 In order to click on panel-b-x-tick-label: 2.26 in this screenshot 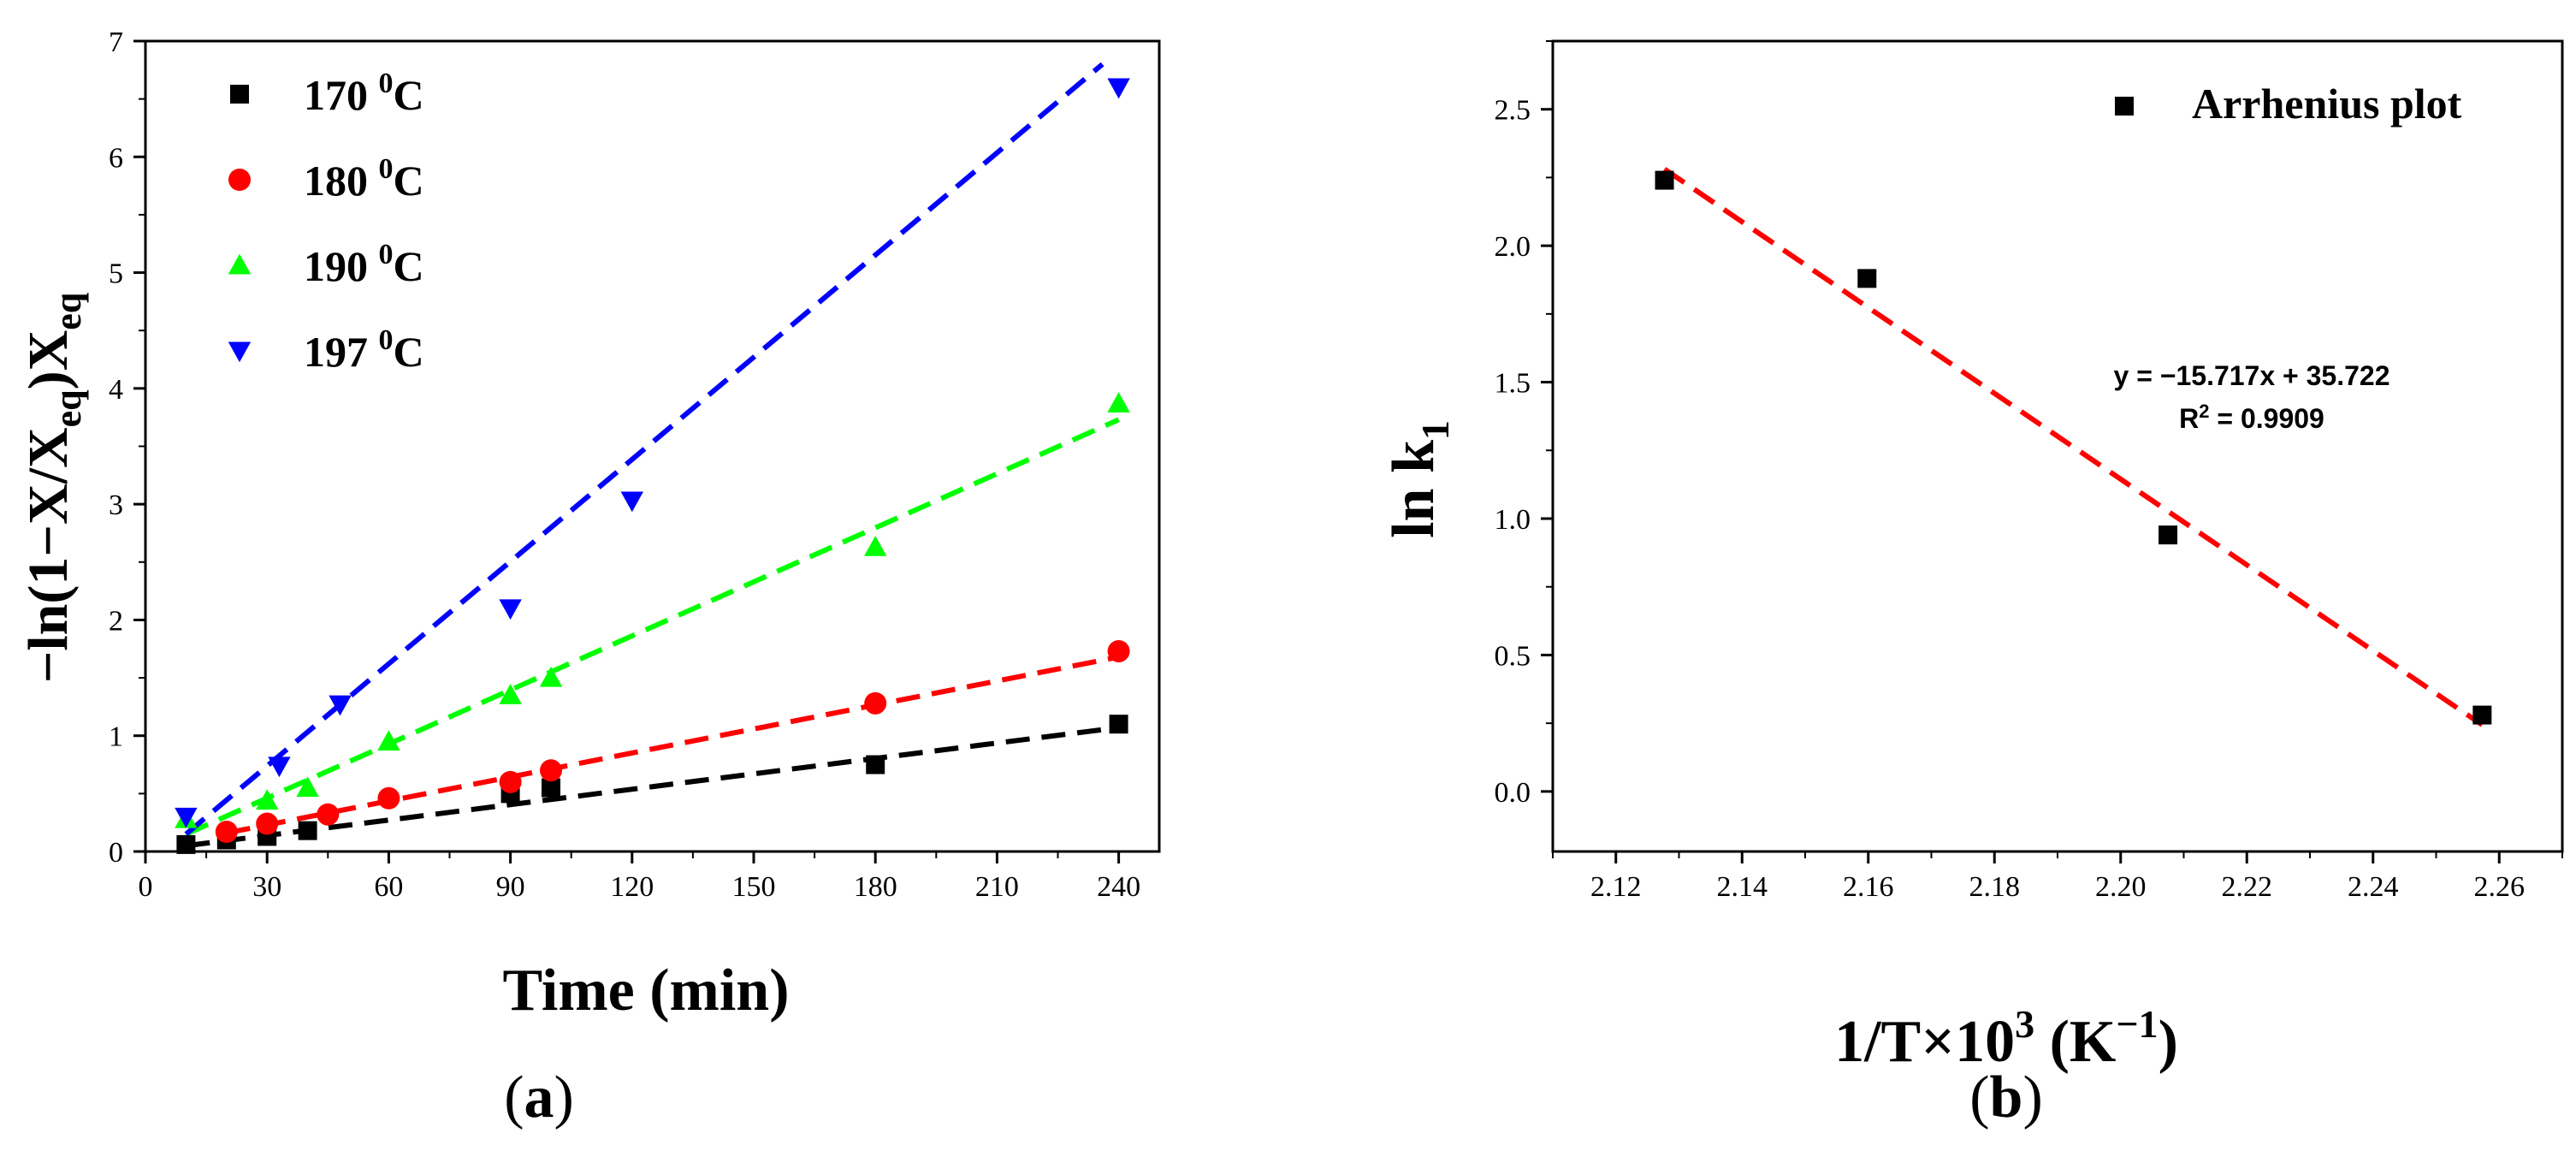, I will do `click(2500, 887)`.